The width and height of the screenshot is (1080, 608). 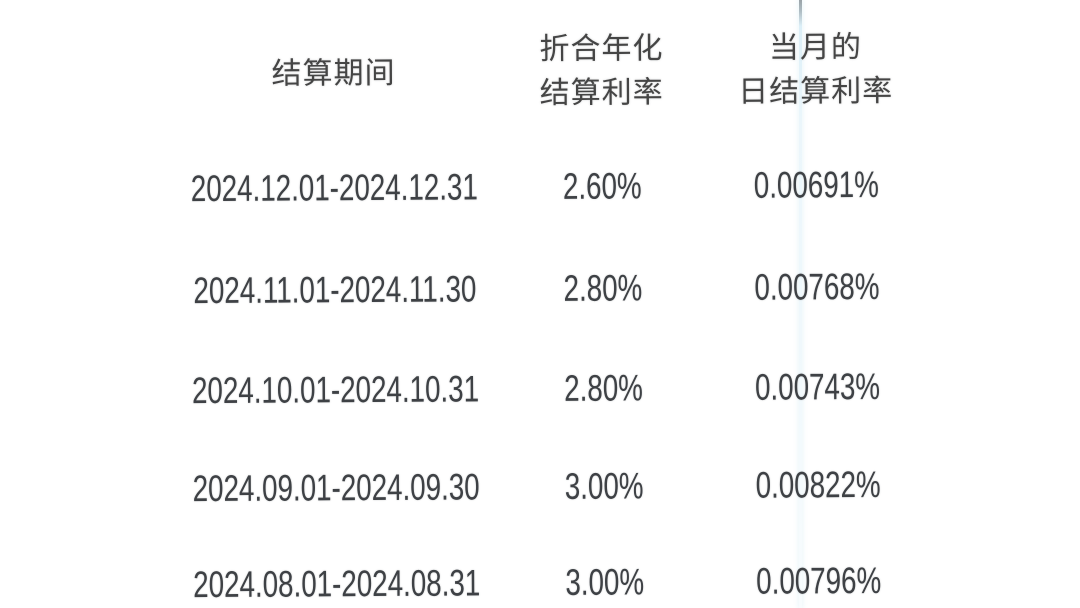 I want to click on cell-daily-rate: 0.00743%, so click(x=817, y=386).